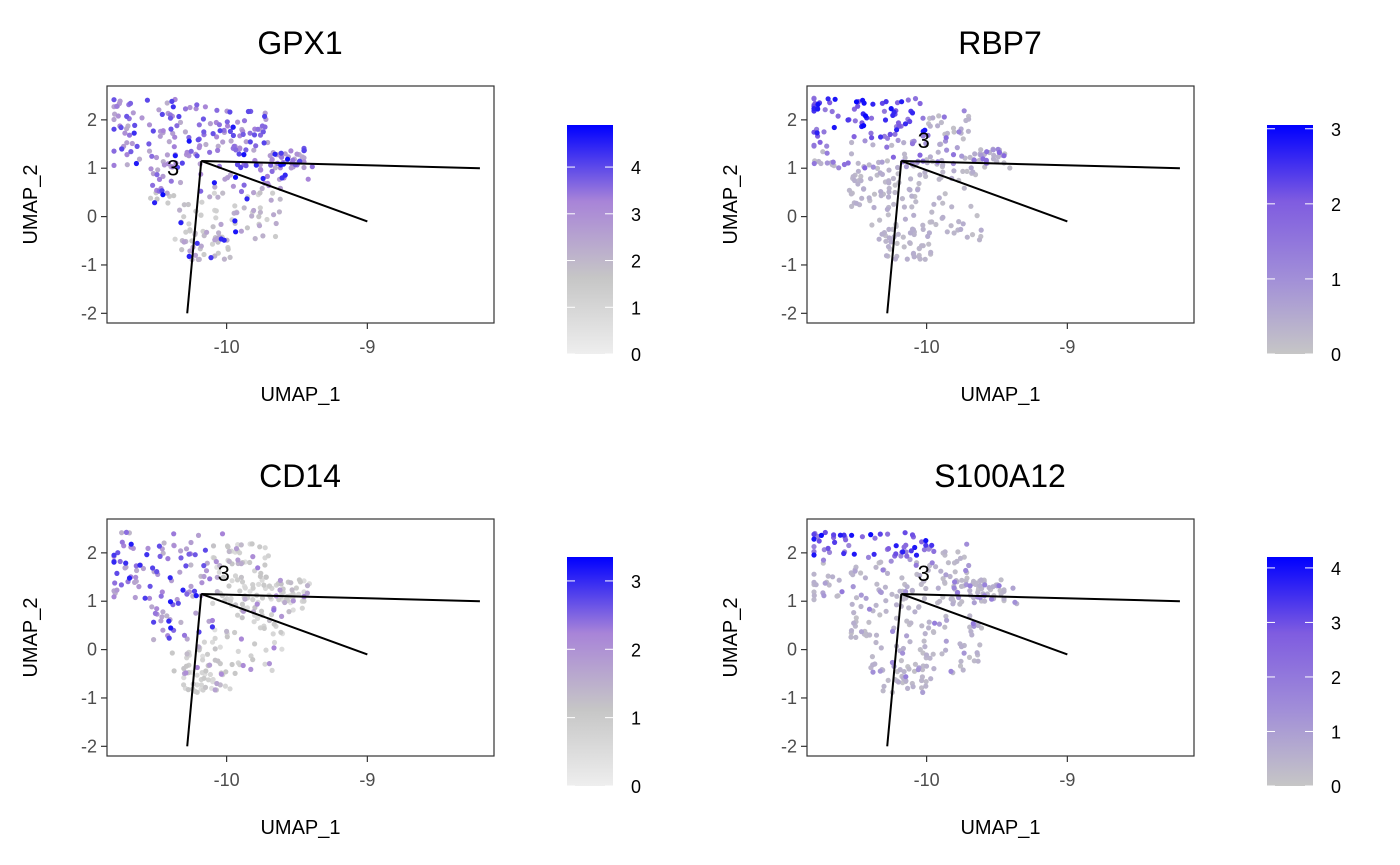 Image resolution: width=1400 pixels, height=865 pixels. I want to click on panel-title: GPX1, so click(299, 43).